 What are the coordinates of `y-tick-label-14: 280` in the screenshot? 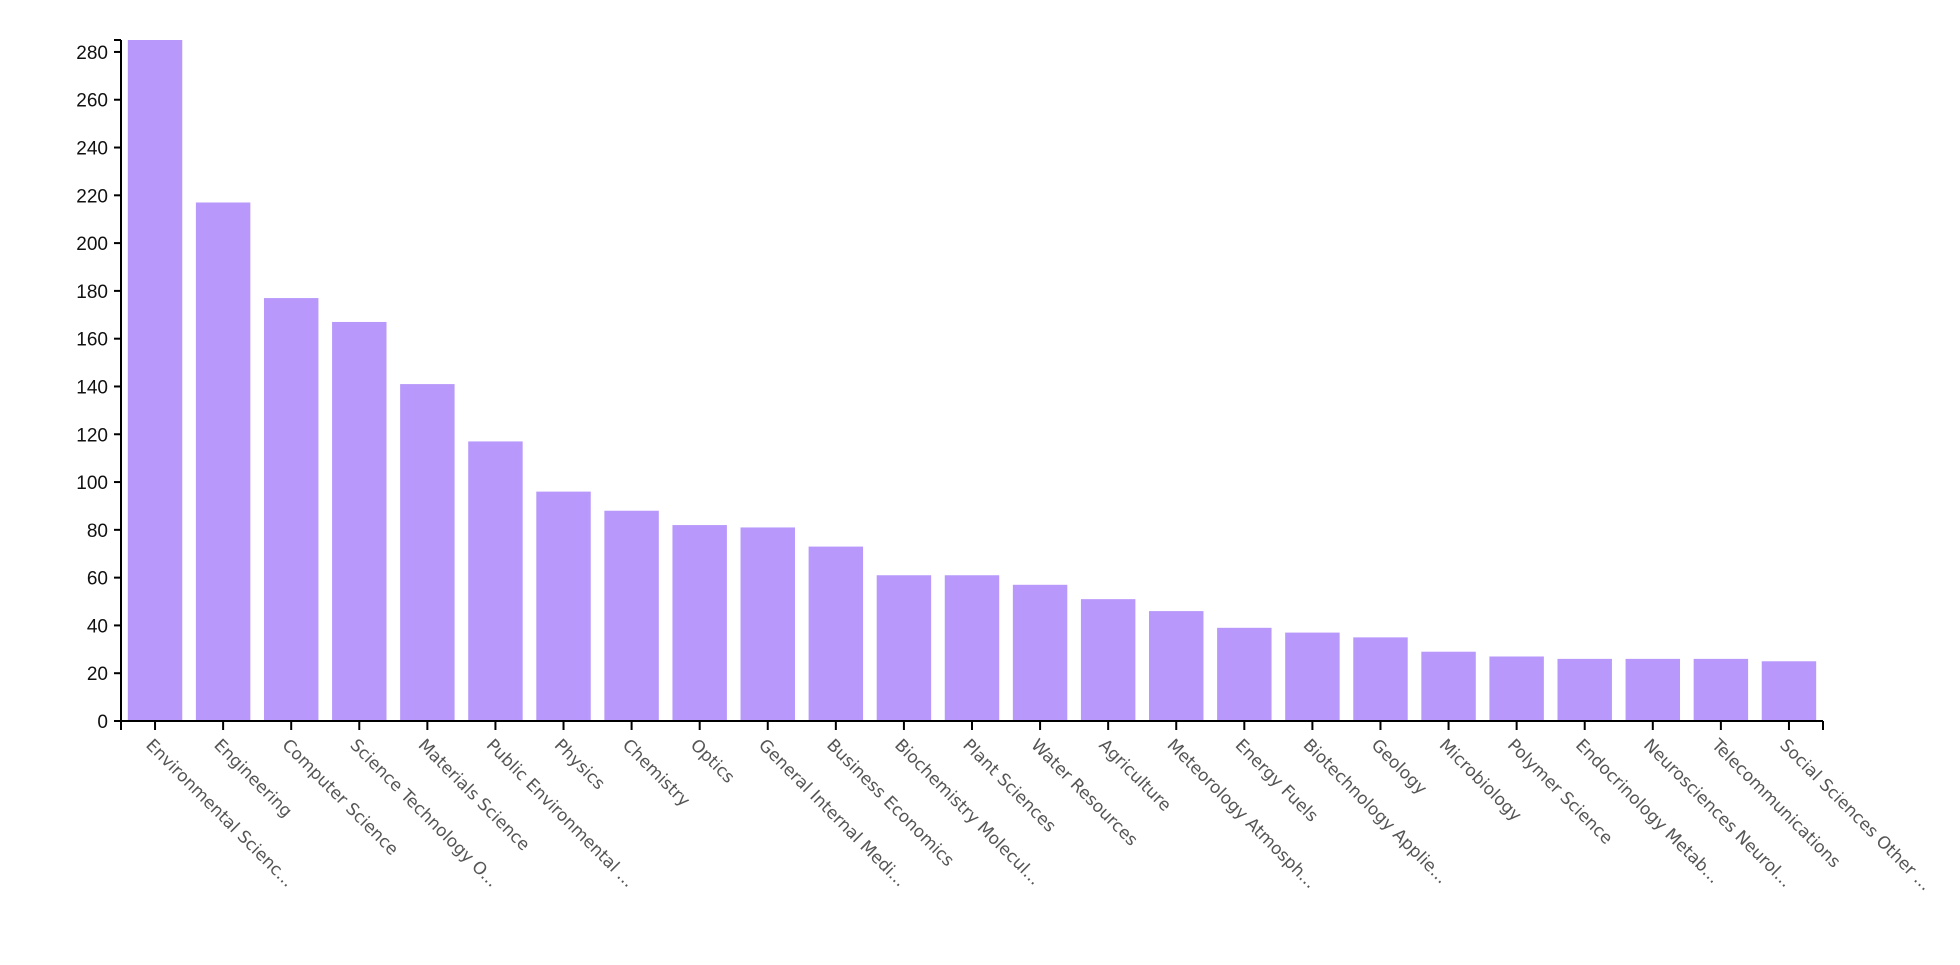 It's located at (92, 53).